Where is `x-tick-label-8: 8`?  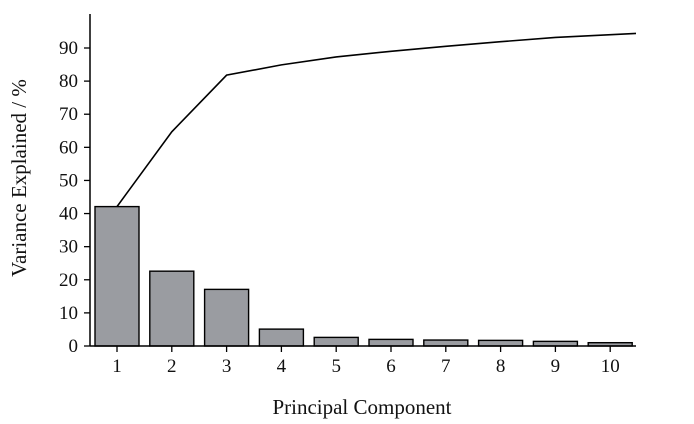
x-tick-label-8: 8 is located at coordinates (501, 366).